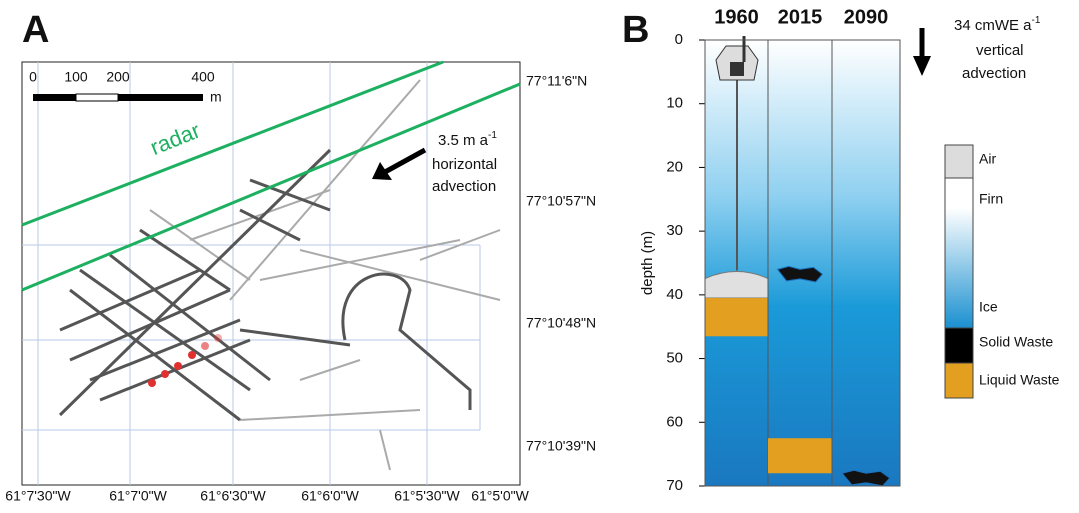  I want to click on vertical-advection-label: 34 cmWE a-1, so click(997, 24).